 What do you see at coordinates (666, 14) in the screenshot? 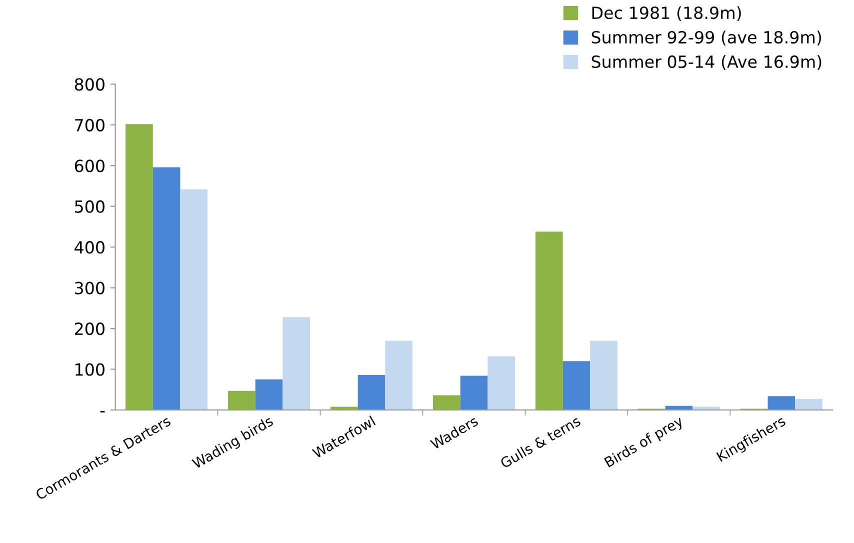
I see `legend-label: Dec 1981 (18.9m)` at bounding box center [666, 14].